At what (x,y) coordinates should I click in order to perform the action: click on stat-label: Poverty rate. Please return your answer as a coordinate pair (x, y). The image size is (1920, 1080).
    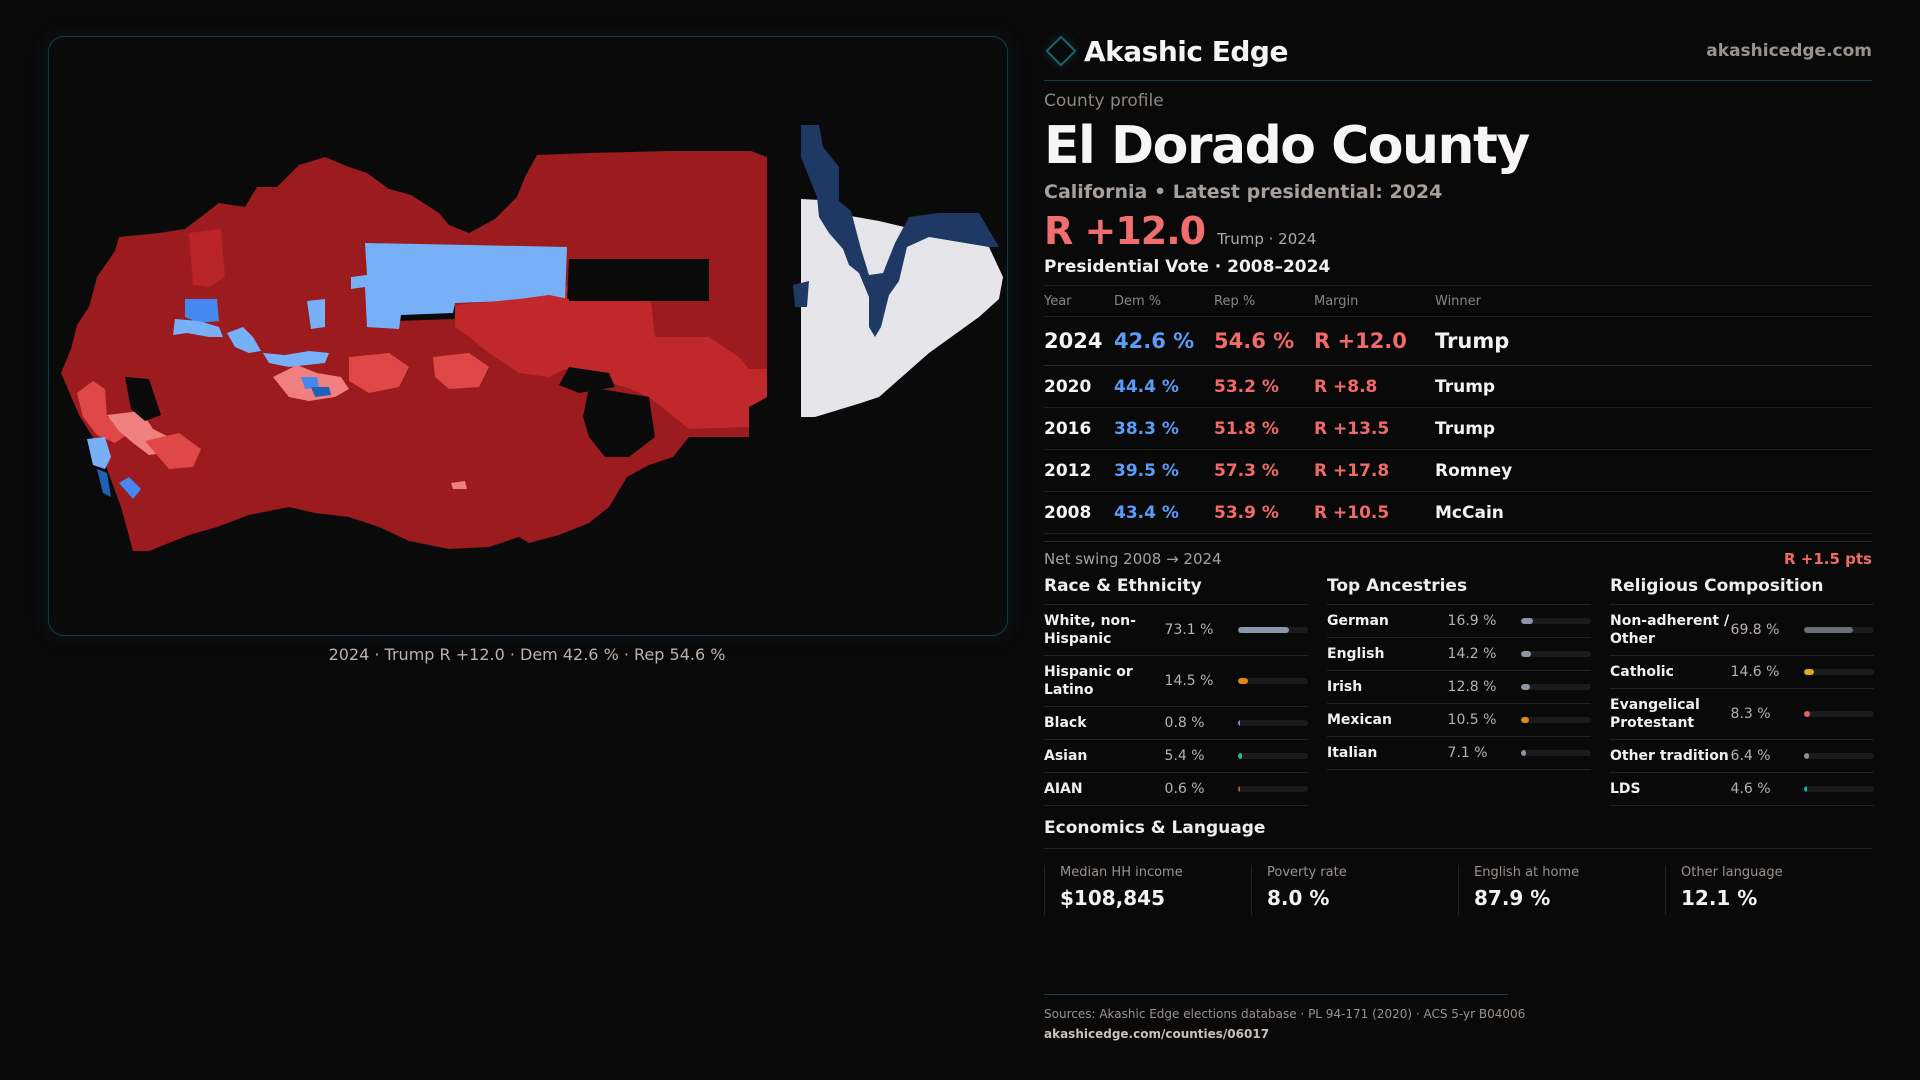
    Looking at the image, I should click on (1307, 872).